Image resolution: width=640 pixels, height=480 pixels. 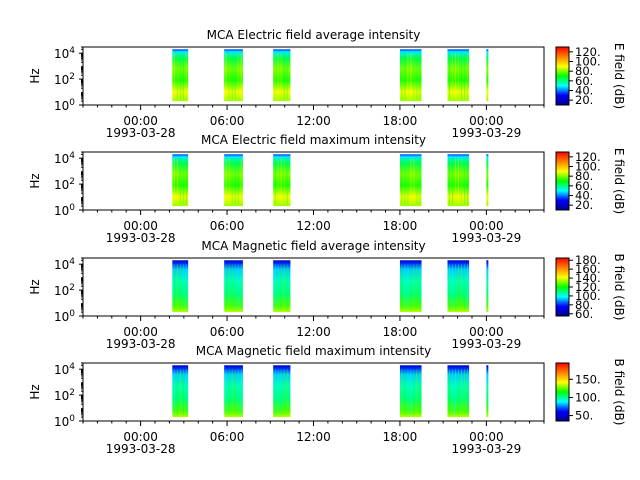 I want to click on panel-title: MCA Electric field average intensity, so click(x=314, y=35).